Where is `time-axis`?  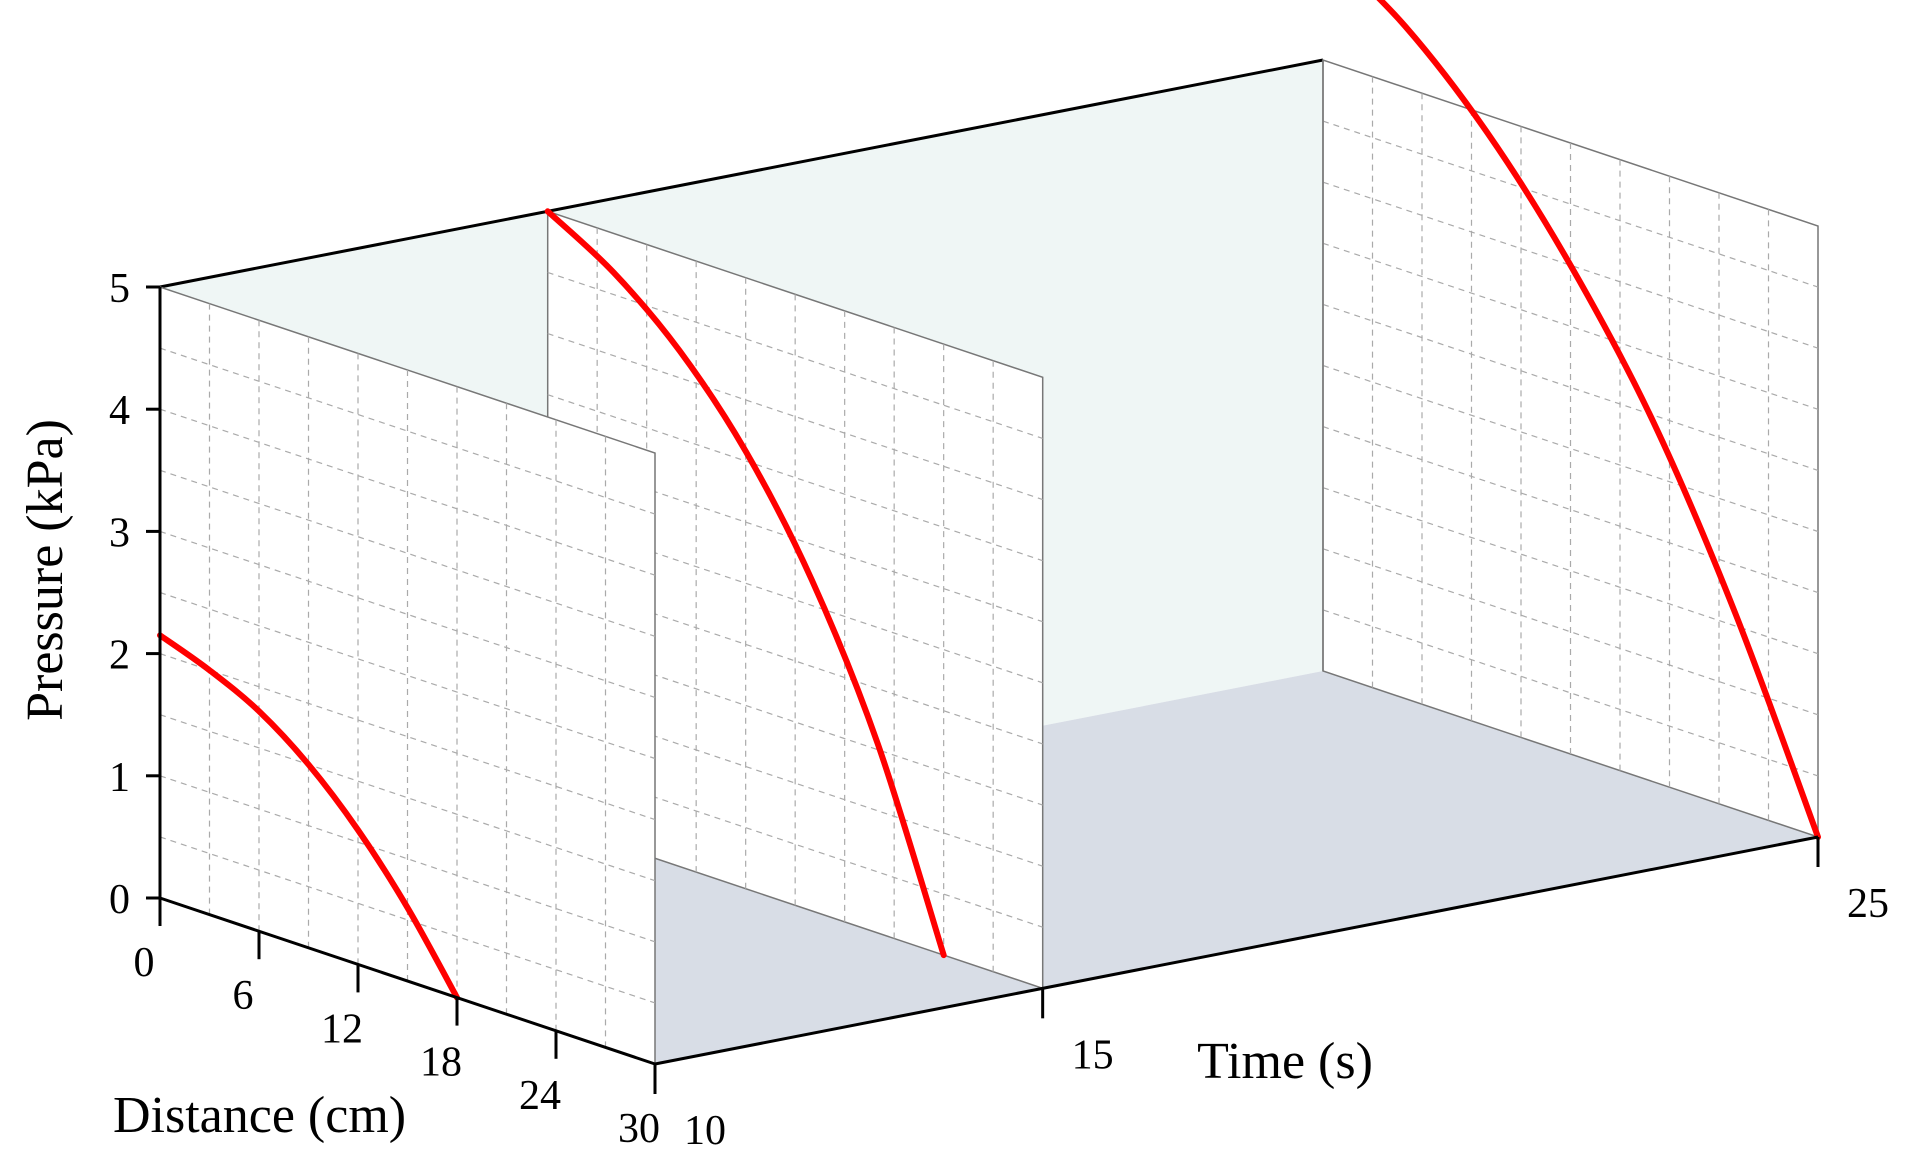
time-axis is located at coordinates (1236, 950).